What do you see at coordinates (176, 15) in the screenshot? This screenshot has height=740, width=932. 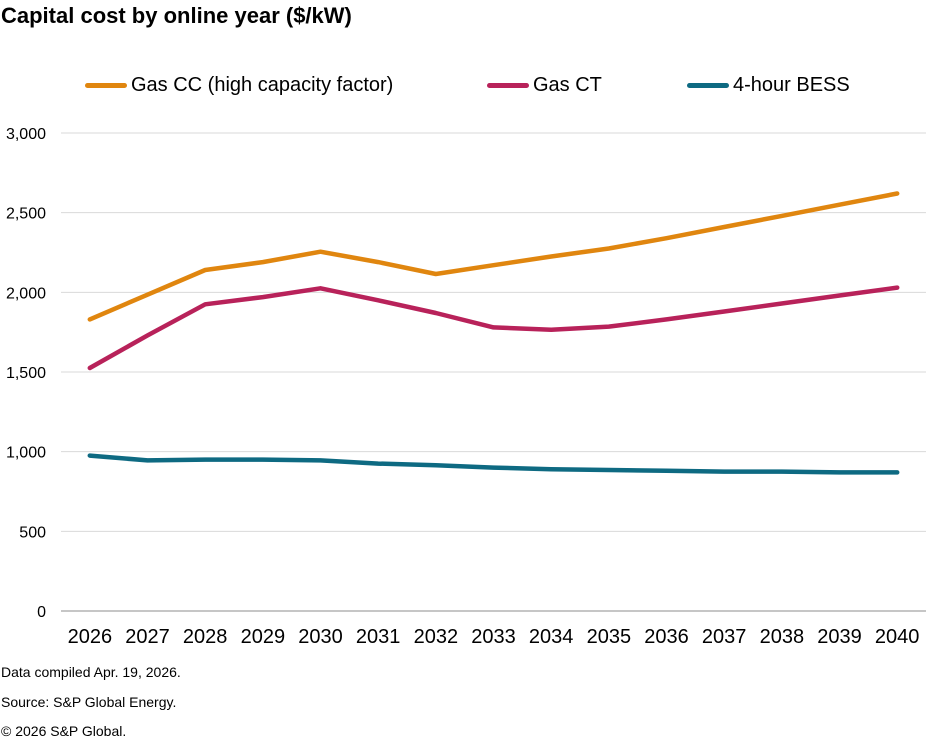 I see `chart-title: Capital cost by online year ($/kW)` at bounding box center [176, 15].